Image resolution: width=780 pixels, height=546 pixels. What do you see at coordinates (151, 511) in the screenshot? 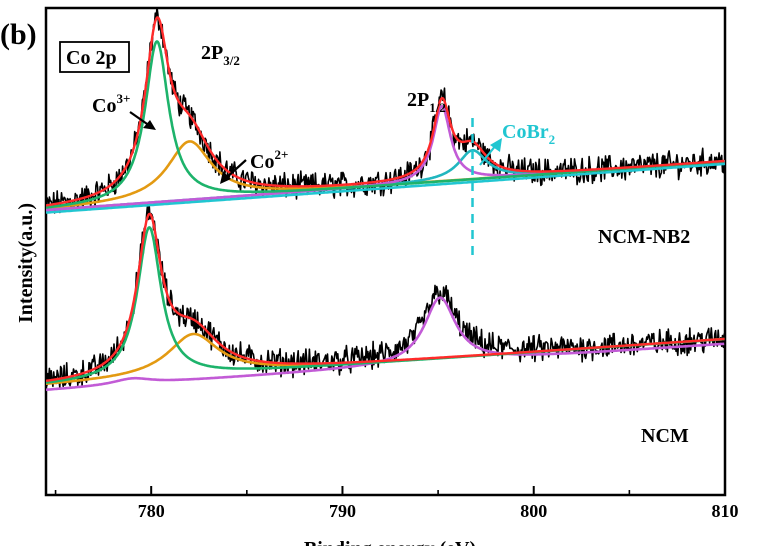
I see `x-tick-label-780: 780` at bounding box center [151, 511].